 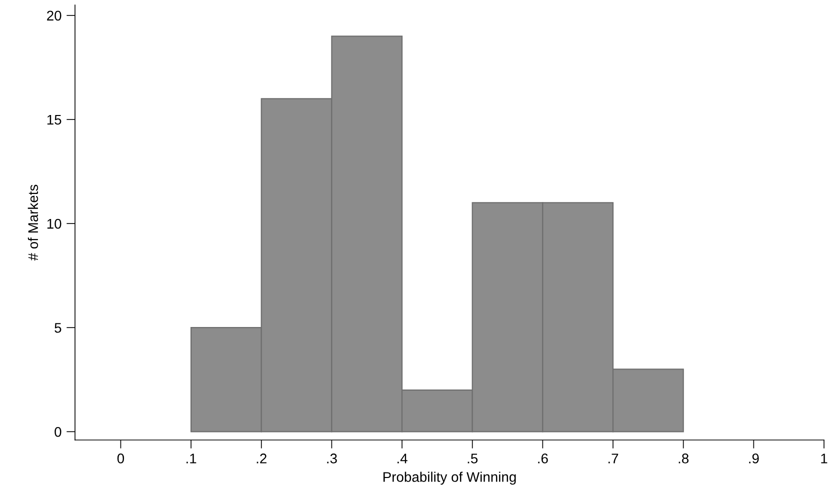 What do you see at coordinates (403, 459) in the screenshot?
I see `x-tick-label: .4` at bounding box center [403, 459].